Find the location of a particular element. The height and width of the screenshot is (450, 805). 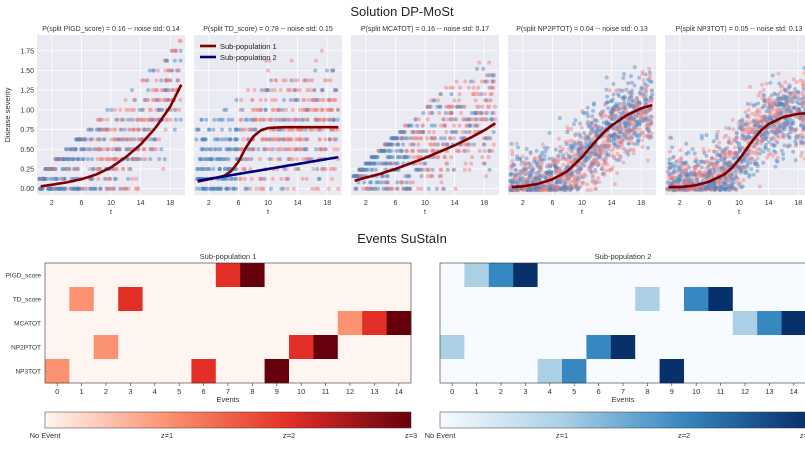

heatmap-title: Sub-population 1 is located at coordinates (228, 256).